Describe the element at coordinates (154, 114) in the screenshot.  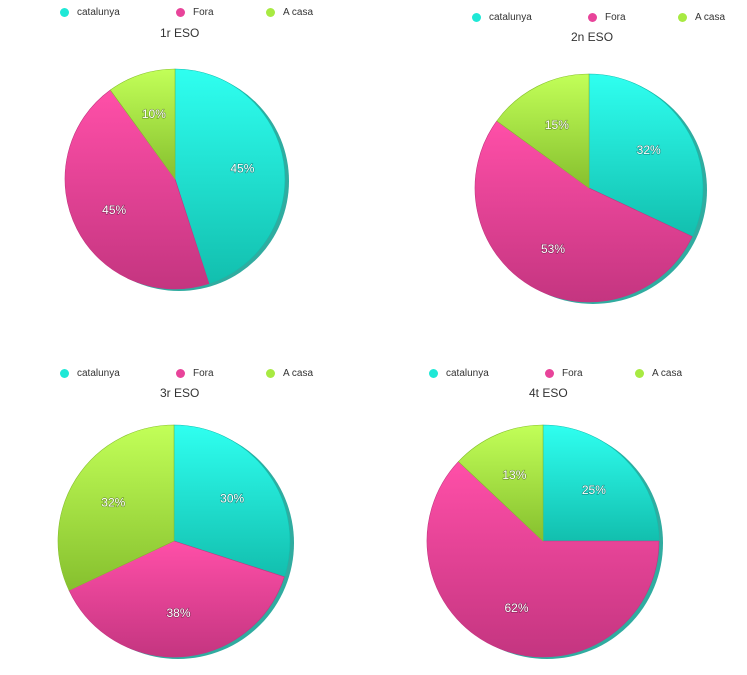
I see `slice-data-label: 10%` at that location.